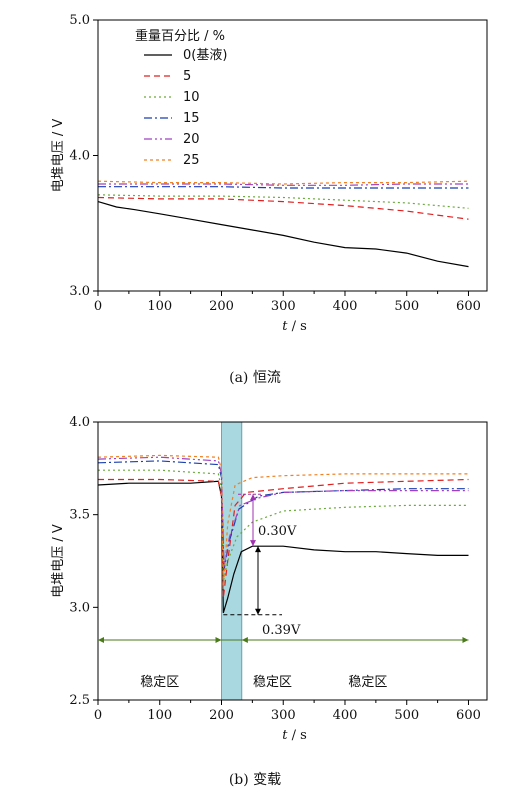 The height and width of the screenshot is (802, 511). Describe the element at coordinates (180, 36) in the screenshot. I see `legend-title: 重量百分比 / %` at that location.